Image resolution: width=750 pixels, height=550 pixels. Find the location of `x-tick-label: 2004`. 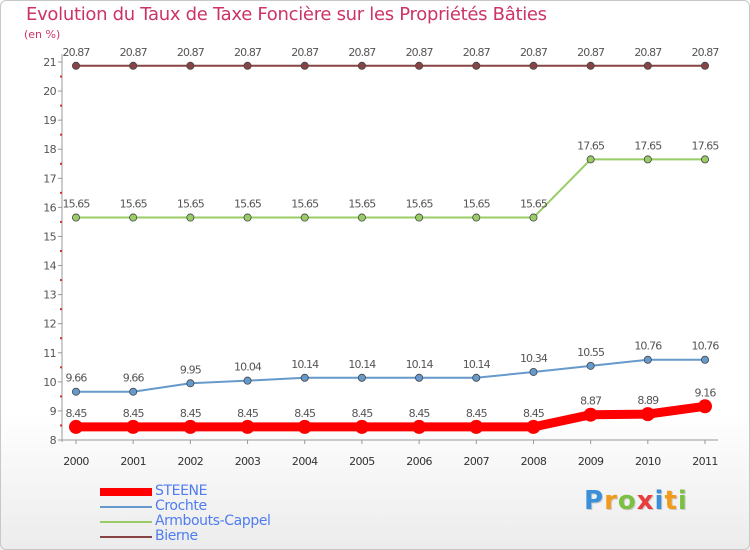

x-tick-label: 2004 is located at coordinates (305, 461).